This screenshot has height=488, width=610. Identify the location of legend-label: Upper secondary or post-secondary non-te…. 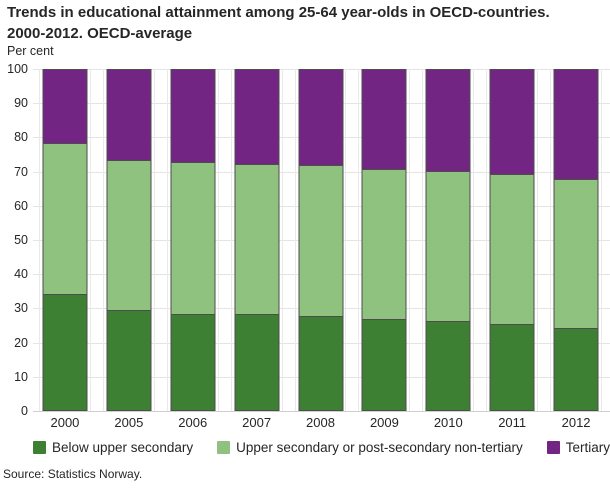
(379, 447).